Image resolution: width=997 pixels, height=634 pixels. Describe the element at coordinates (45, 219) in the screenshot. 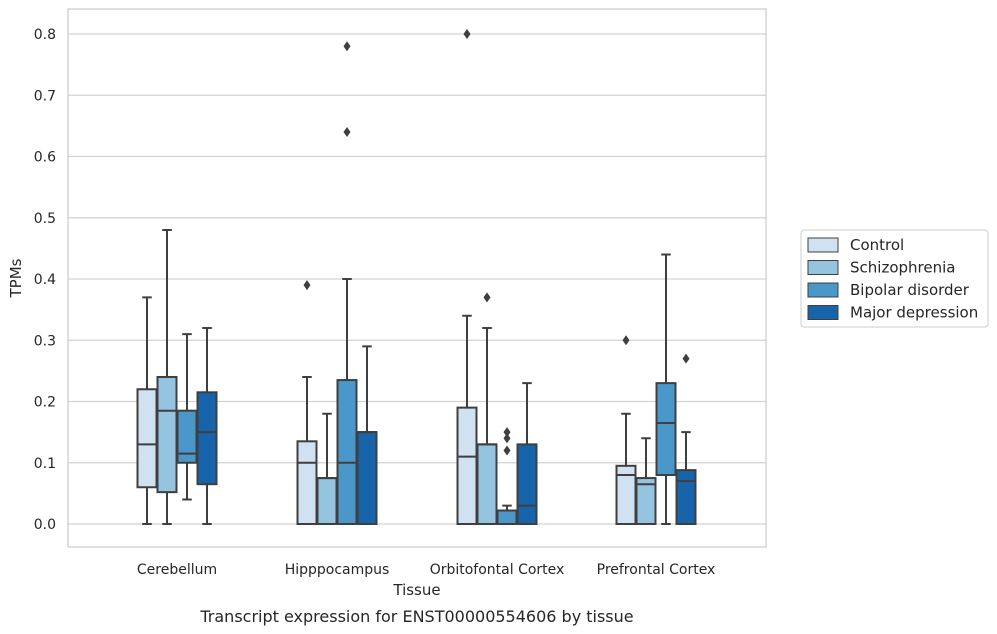

I see `y-tick-label: 0.5` at that location.